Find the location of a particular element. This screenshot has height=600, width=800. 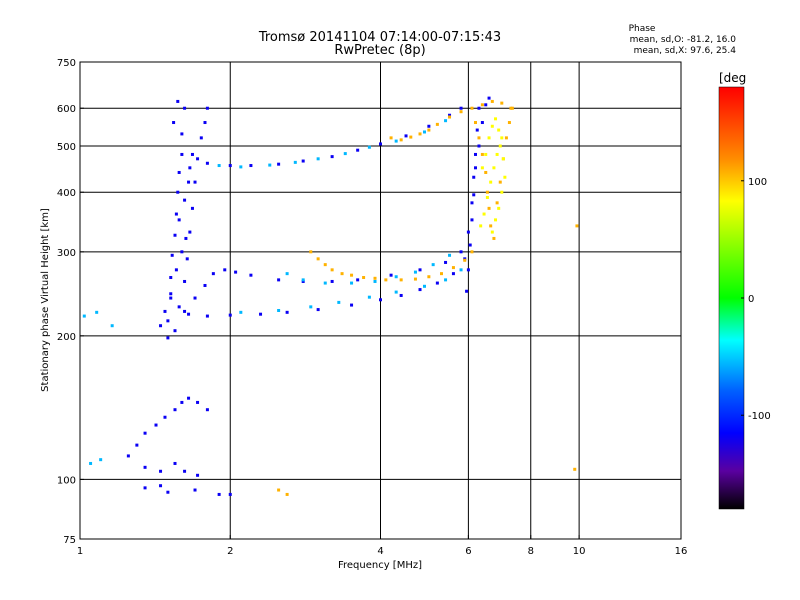

x-axis-label: Frequency [MHz] is located at coordinates (380, 565).